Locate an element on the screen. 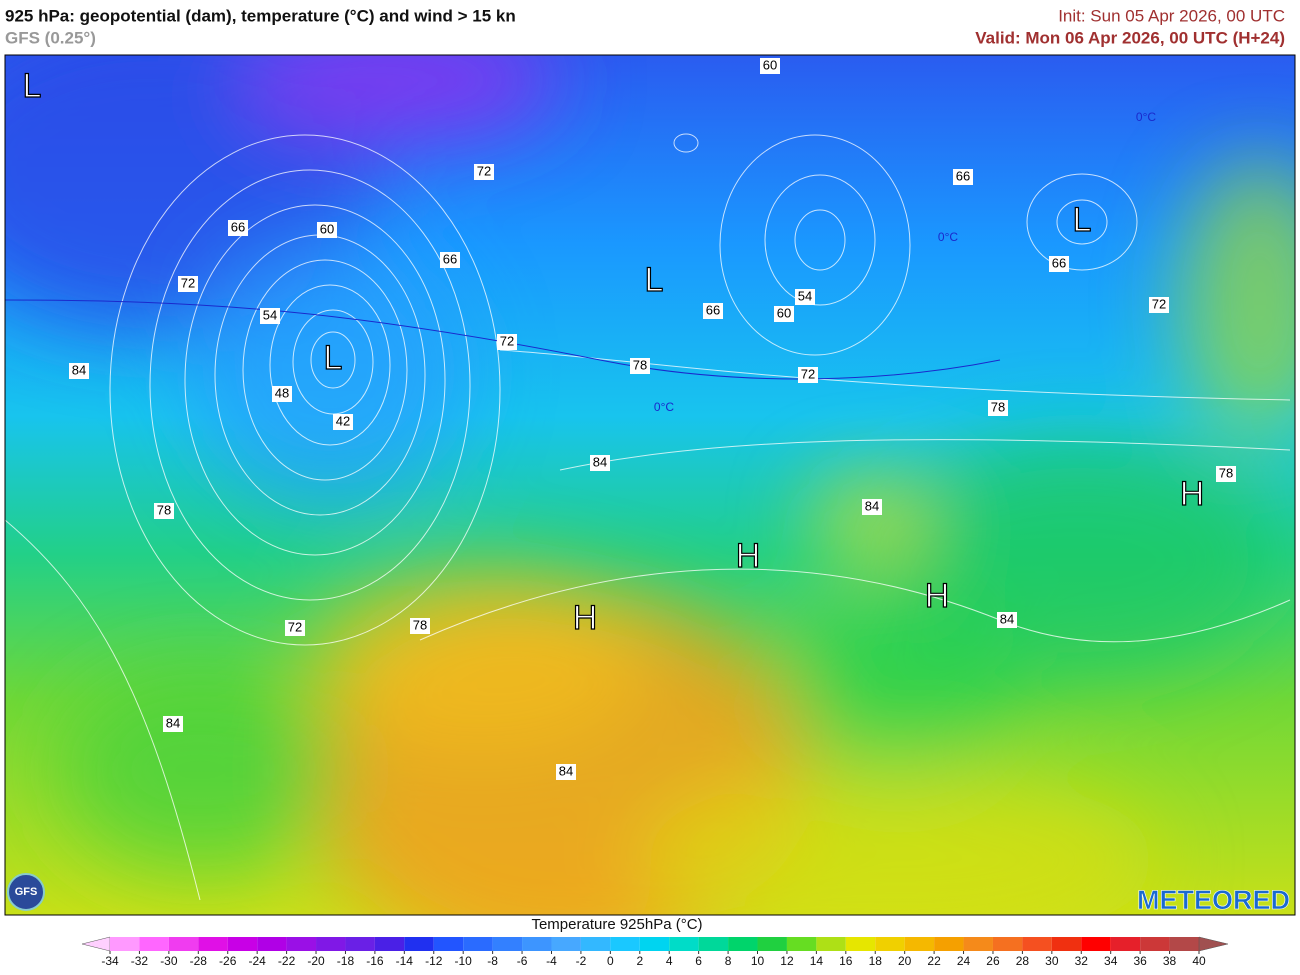 The image size is (1300, 975). colorbar-tick-label: 26 is located at coordinates (993, 961).